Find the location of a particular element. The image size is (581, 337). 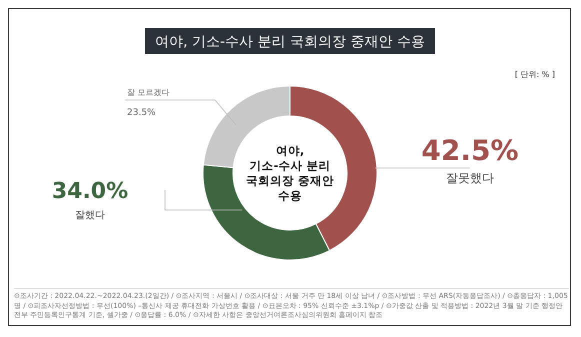

title: 여야, 기소-수사 분리 국회의장 중재안 수용 is located at coordinates (290, 41).